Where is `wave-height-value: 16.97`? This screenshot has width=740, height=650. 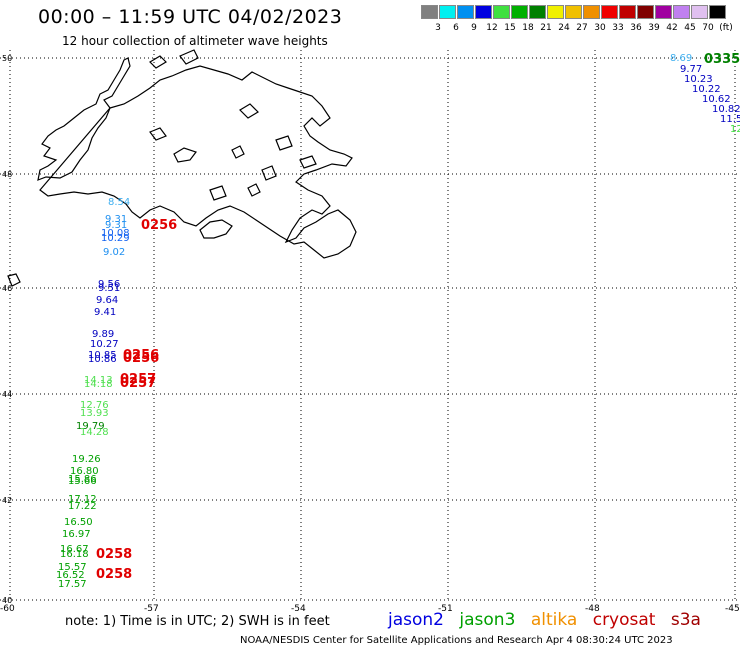 wave-height-value: 16.97 is located at coordinates (76, 534).